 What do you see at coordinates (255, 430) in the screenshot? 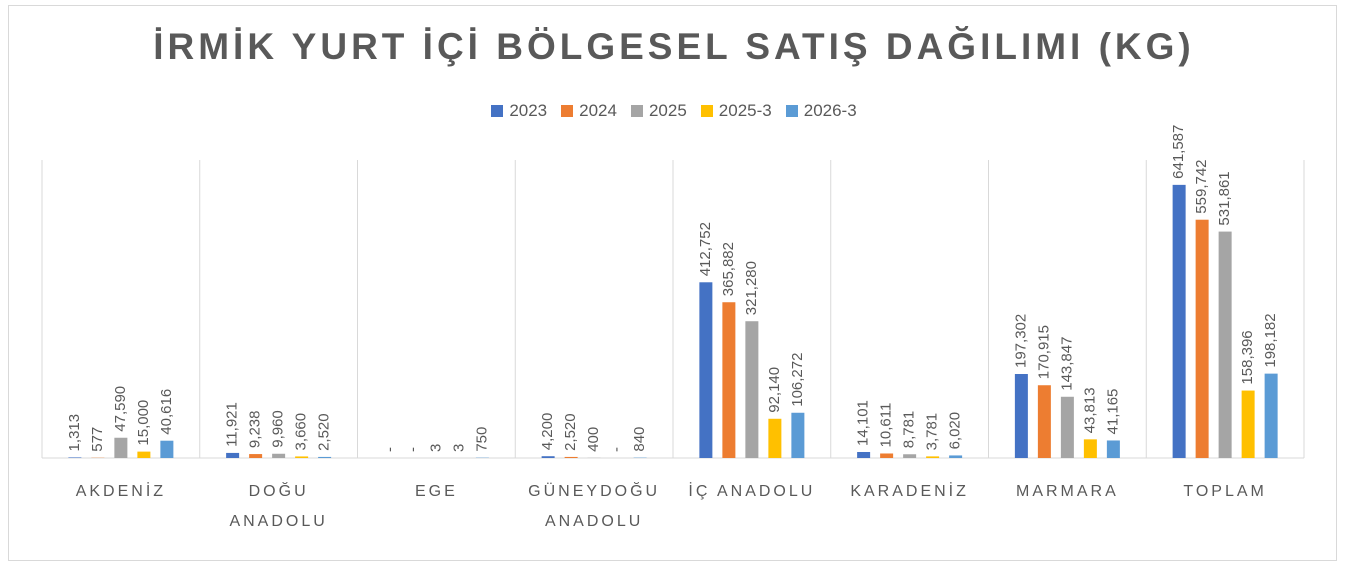
I see `data-label: 9,238` at bounding box center [255, 430].